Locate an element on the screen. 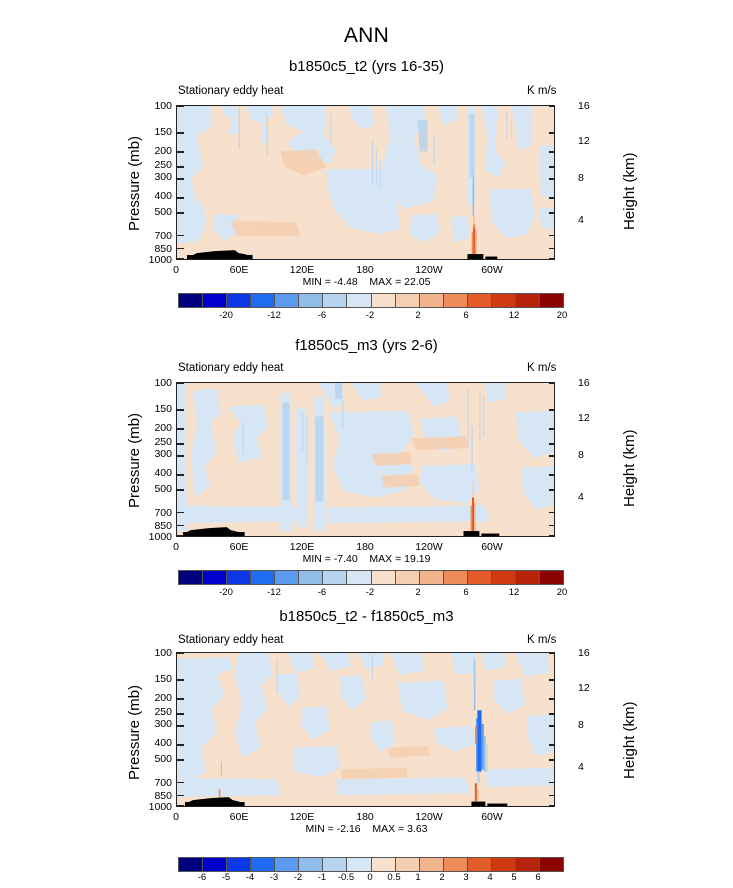  panel-2-field is located at coordinates (365, 459).